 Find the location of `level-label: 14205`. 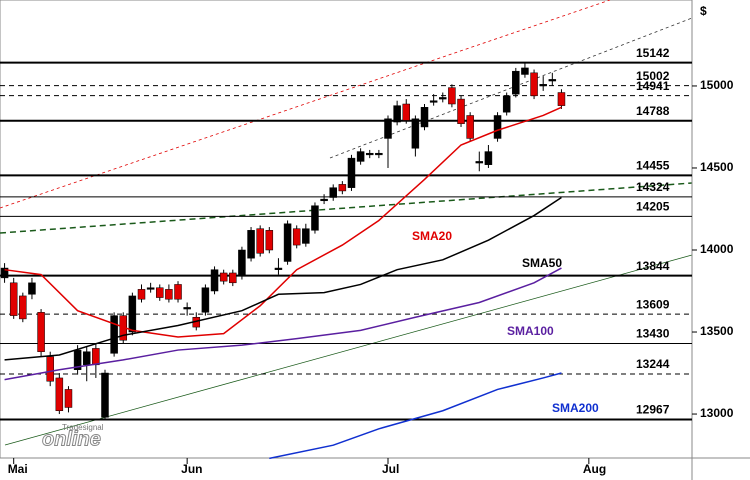

level-label: 14205 is located at coordinates (653, 207).